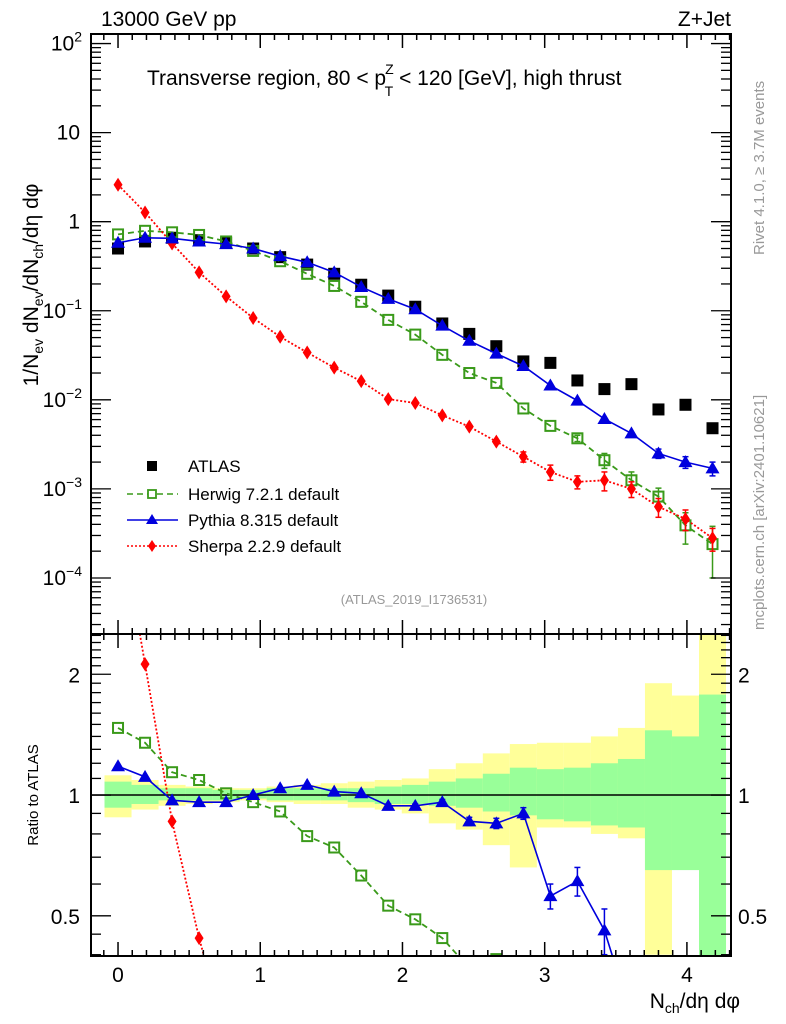 Image resolution: width=786 pixels, height=1024 pixels. What do you see at coordinates (214, 466) in the screenshot?
I see `legend-label: ATLAS` at bounding box center [214, 466].